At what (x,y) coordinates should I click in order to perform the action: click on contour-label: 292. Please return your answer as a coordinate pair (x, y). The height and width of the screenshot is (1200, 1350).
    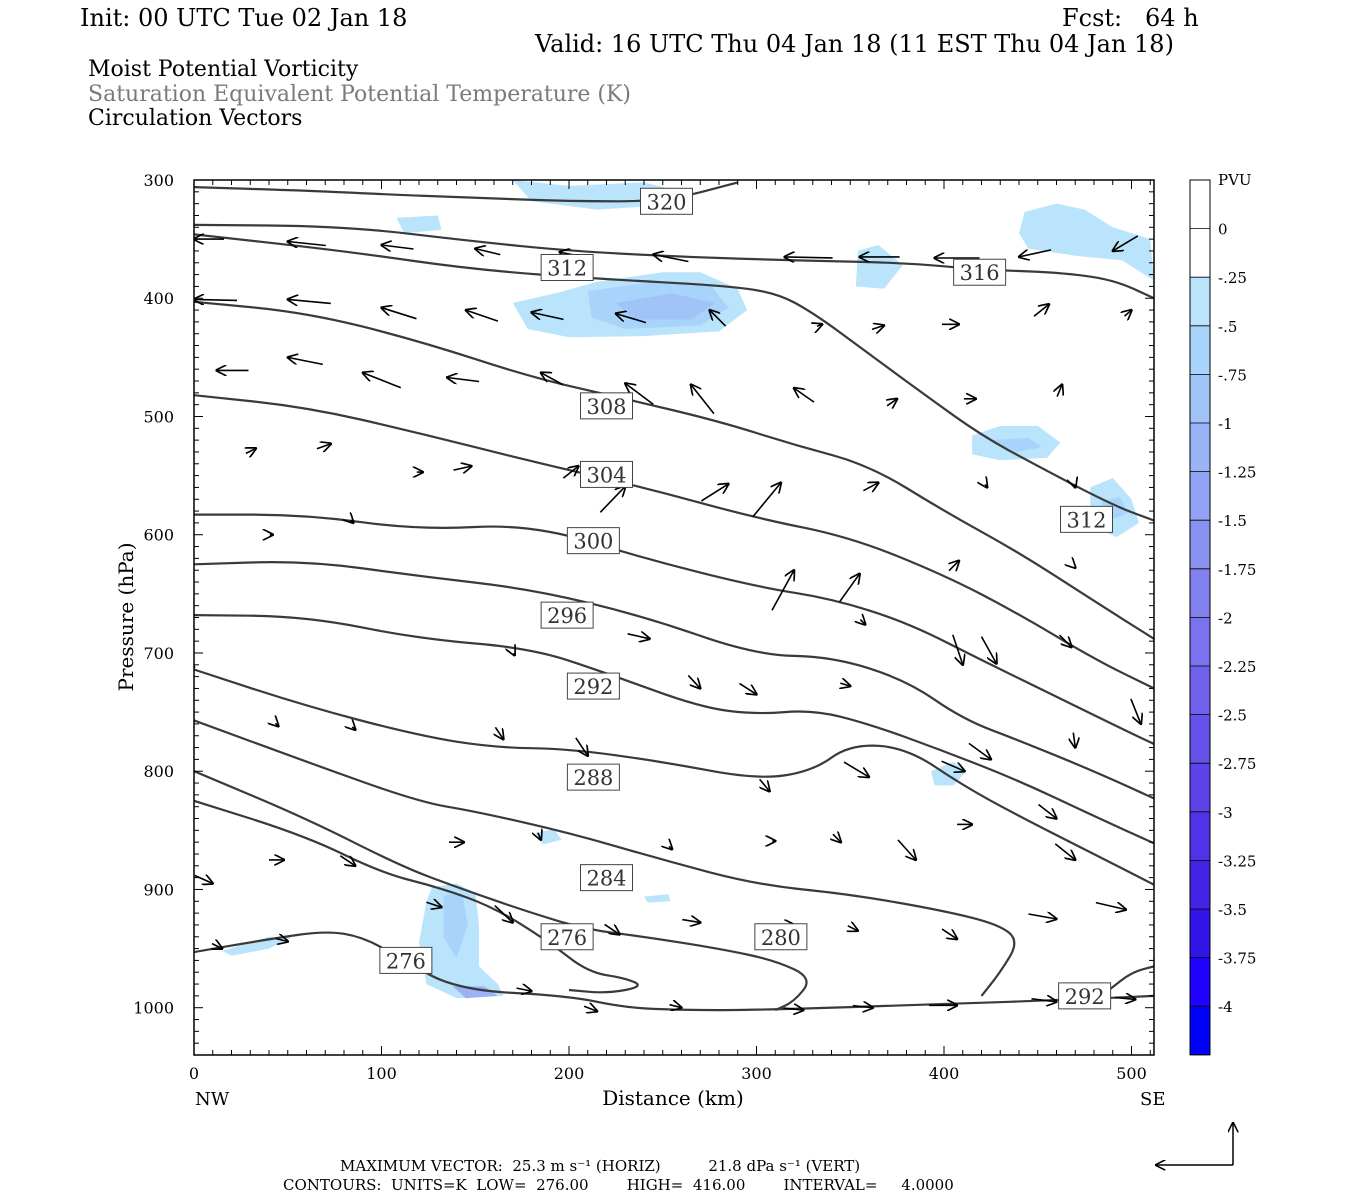
    Looking at the image, I should click on (1085, 997).